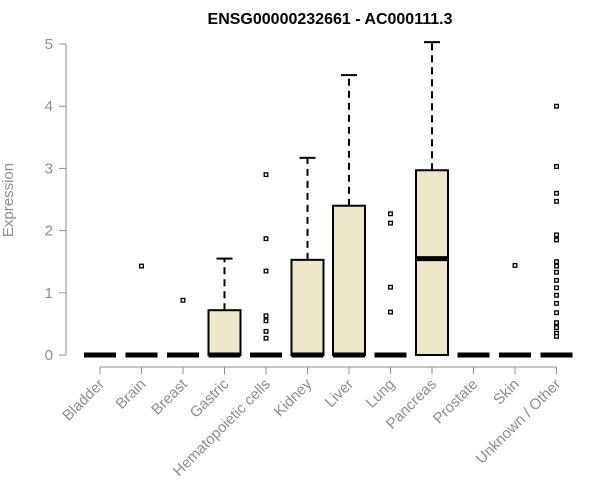  I want to click on y-tick-label: 4, so click(49, 106).